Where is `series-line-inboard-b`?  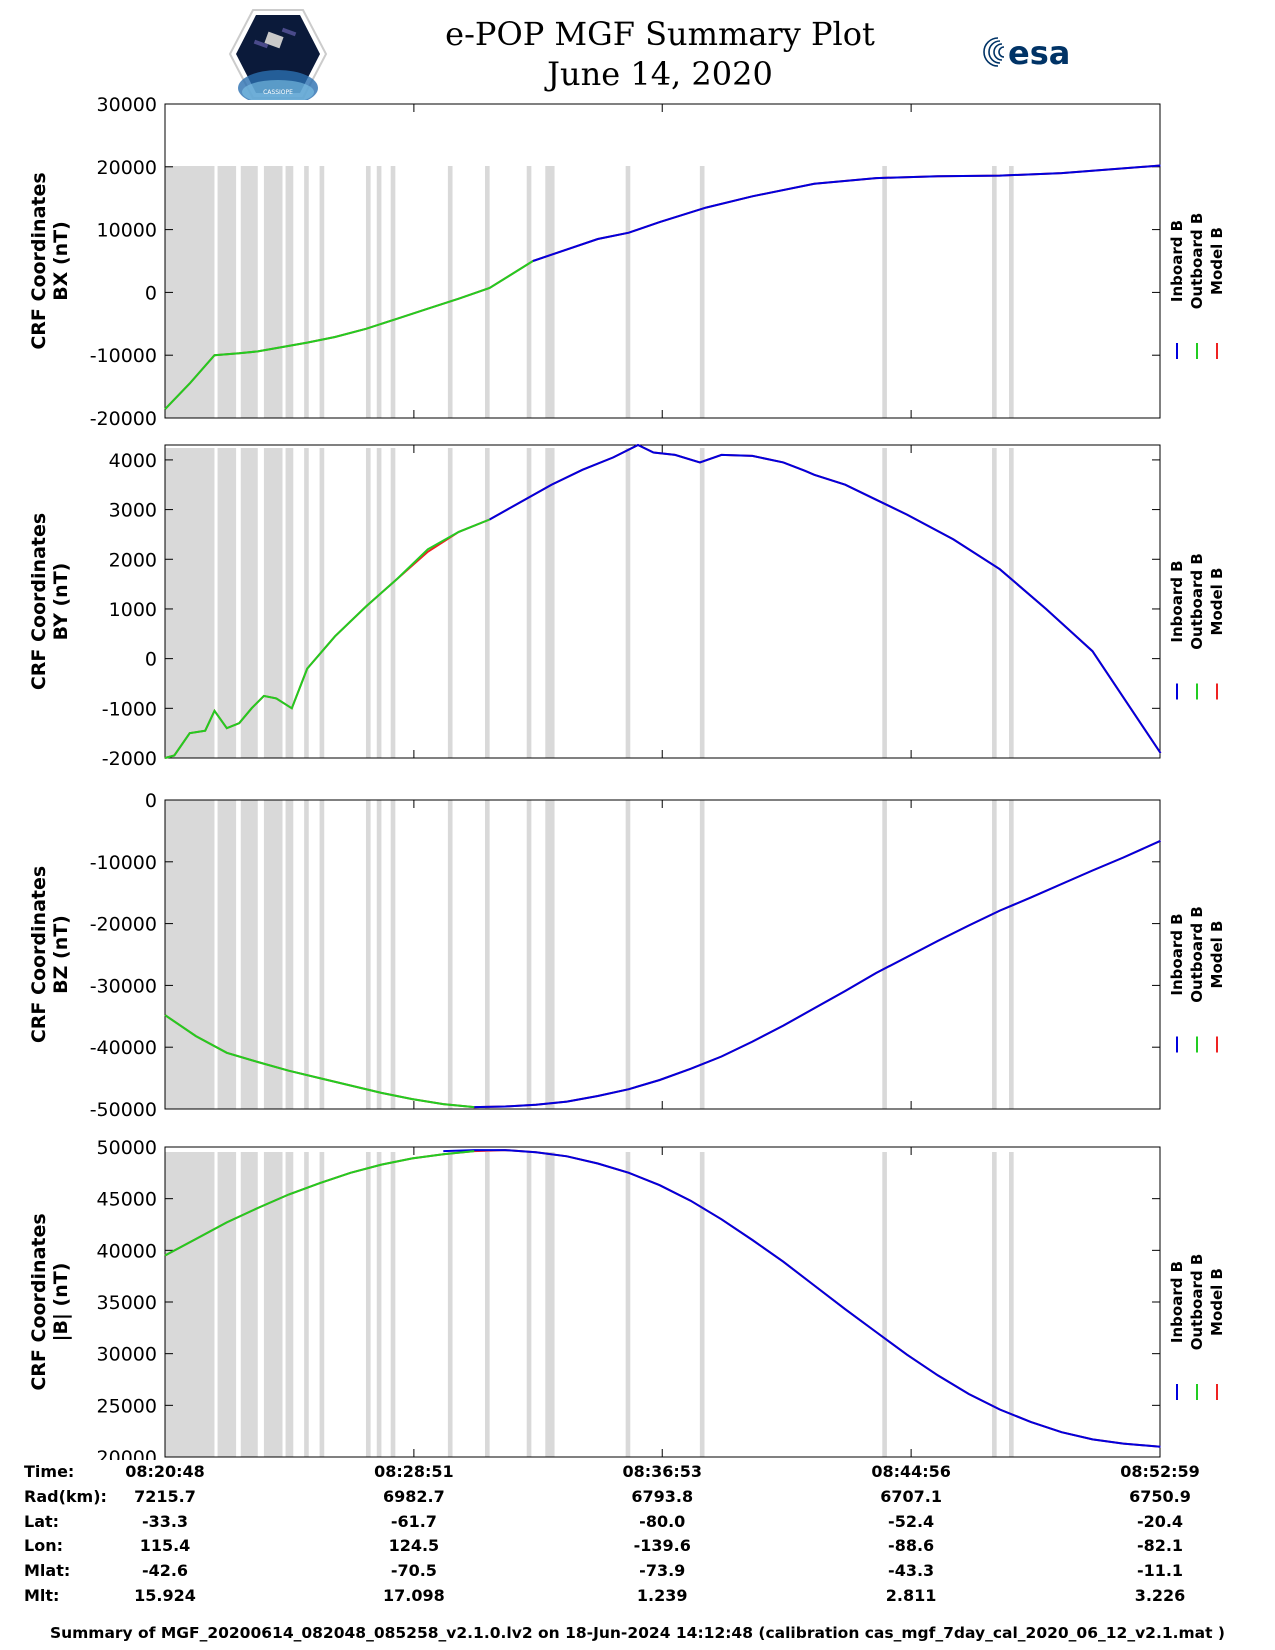 series-line-inboard-b is located at coordinates (846, 213).